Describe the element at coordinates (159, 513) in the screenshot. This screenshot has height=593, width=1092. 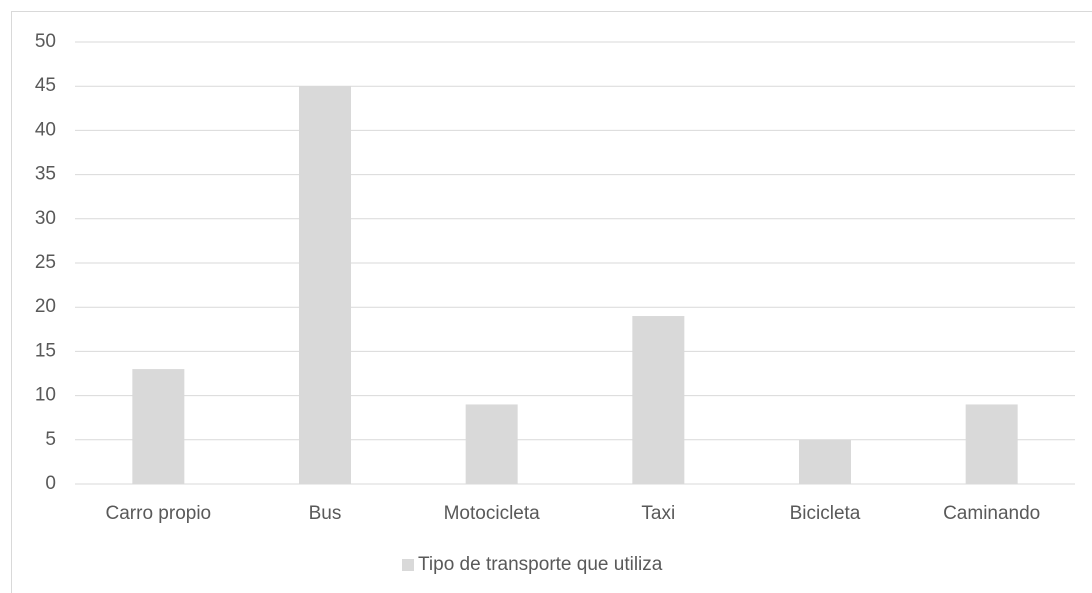
I see `x-tick-label: Carro propio` at that location.